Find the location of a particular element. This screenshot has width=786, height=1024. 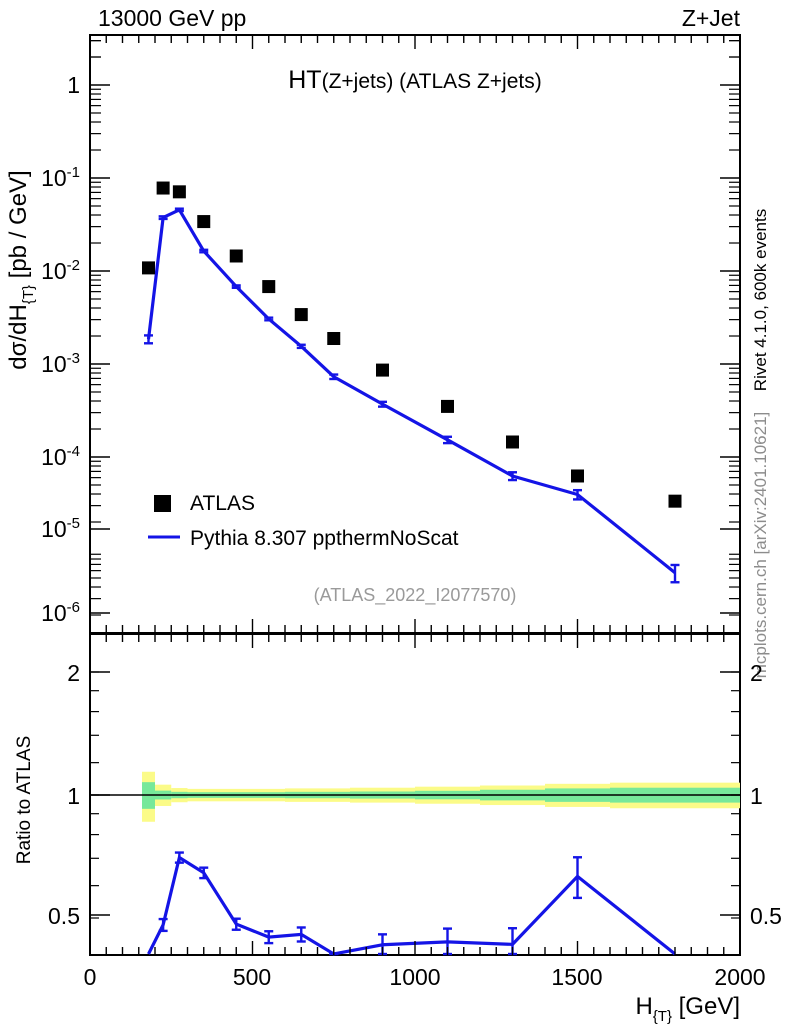

svg-text: dσ/dH{T} [pb / GeV] is located at coordinates (21, 269).